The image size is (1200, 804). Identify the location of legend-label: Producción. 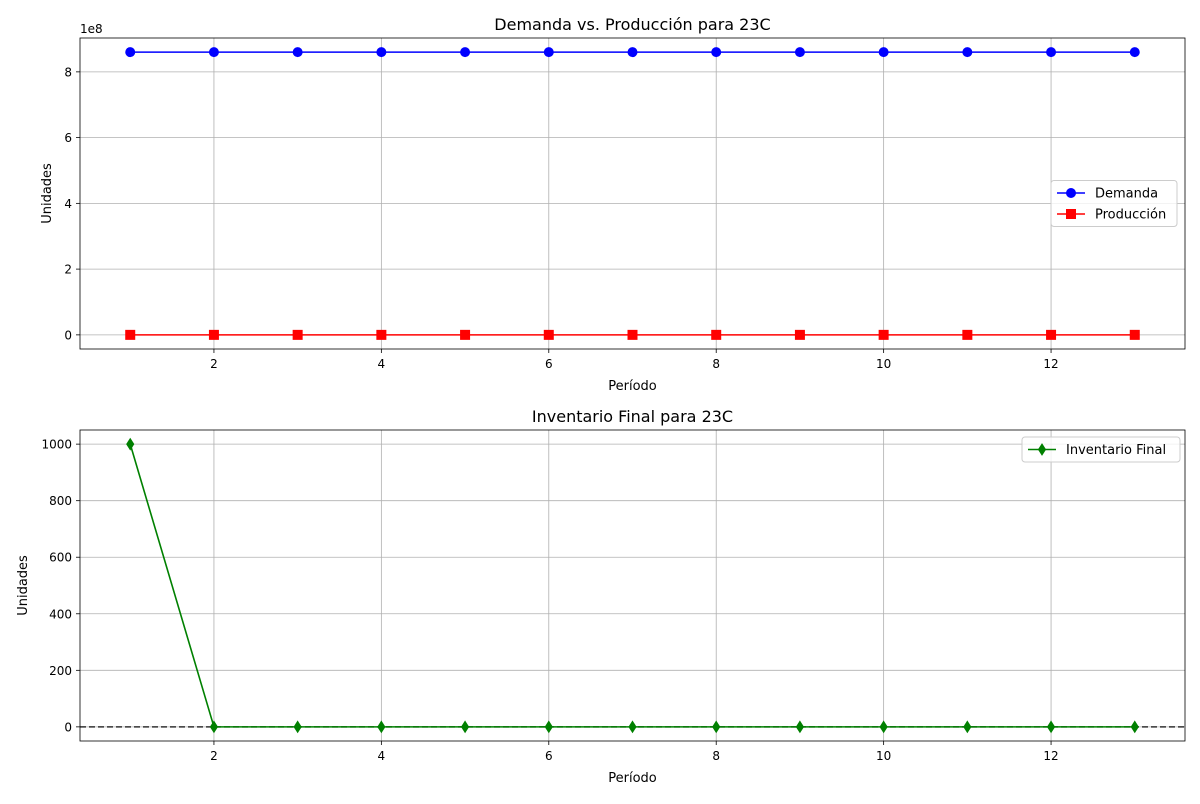
(1130, 215).